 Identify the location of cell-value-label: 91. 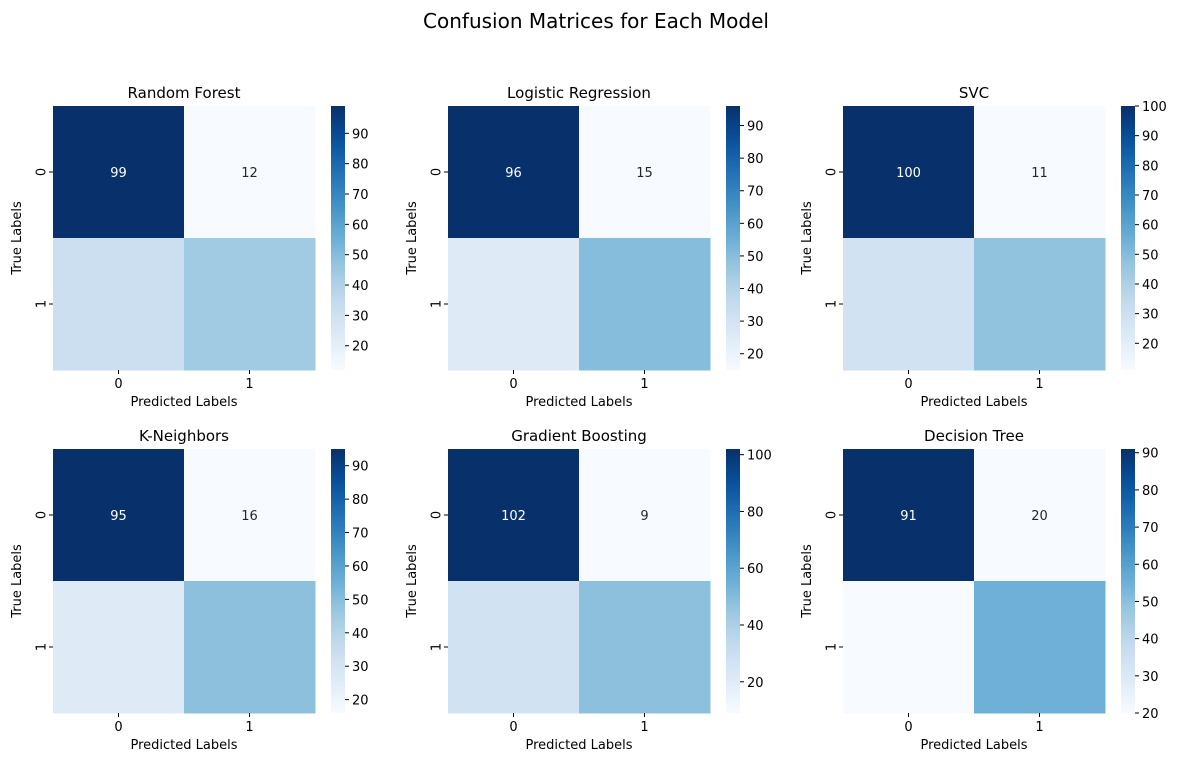
(908, 516).